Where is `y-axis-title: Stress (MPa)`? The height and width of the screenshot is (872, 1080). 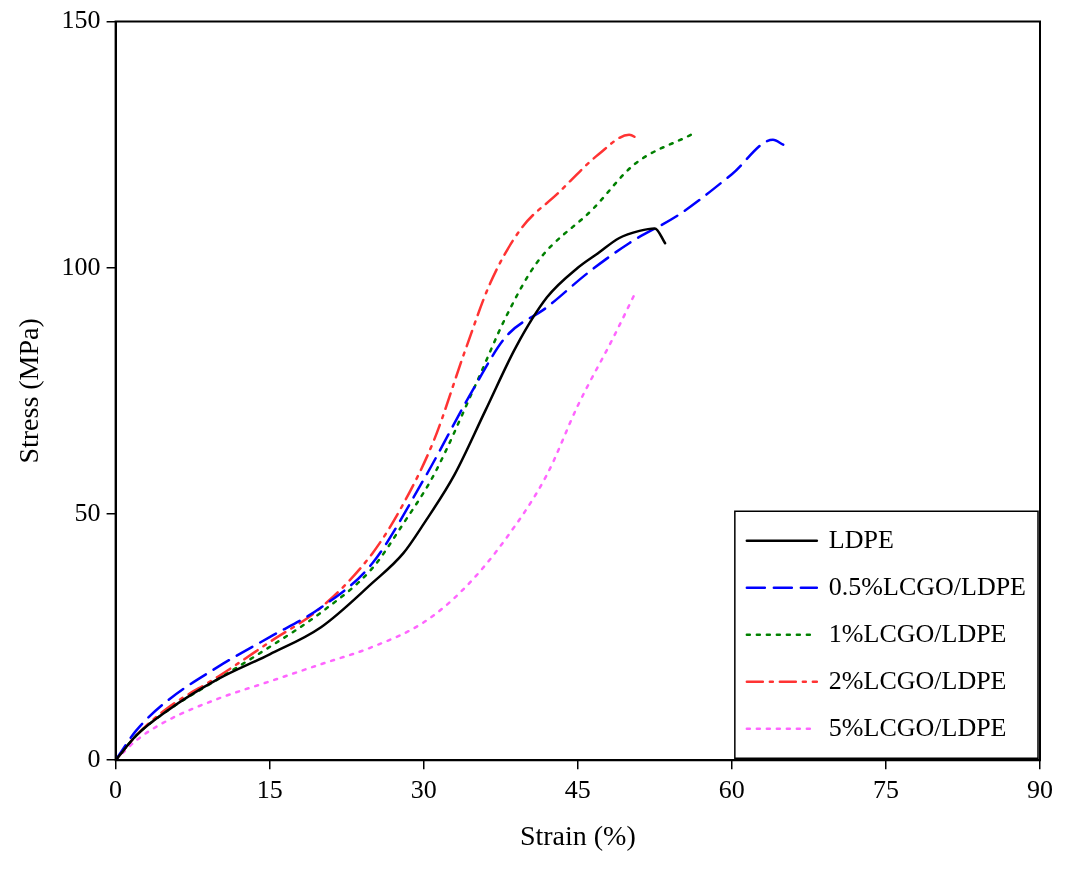 y-axis-title: Stress (MPa) is located at coordinates (29, 391).